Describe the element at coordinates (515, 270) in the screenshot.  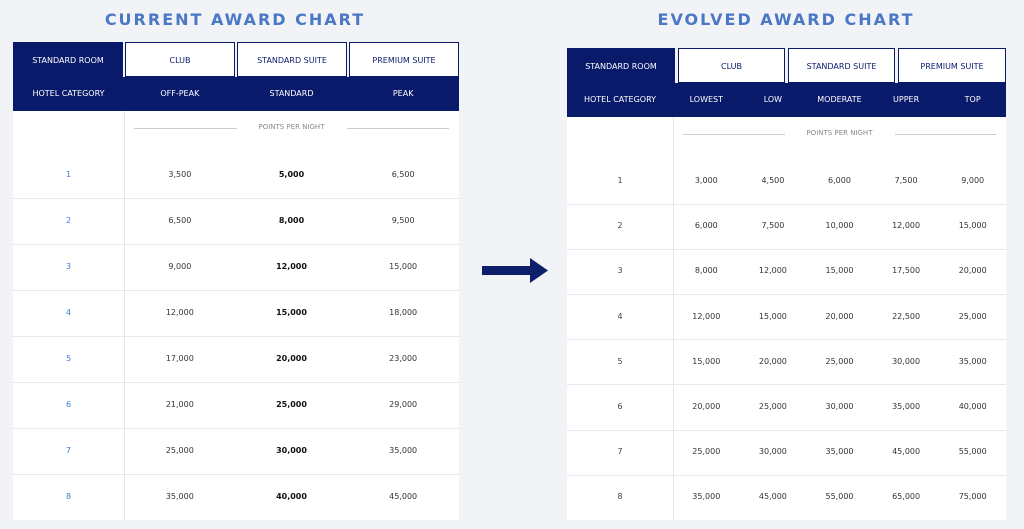
I see `arrow` at that location.